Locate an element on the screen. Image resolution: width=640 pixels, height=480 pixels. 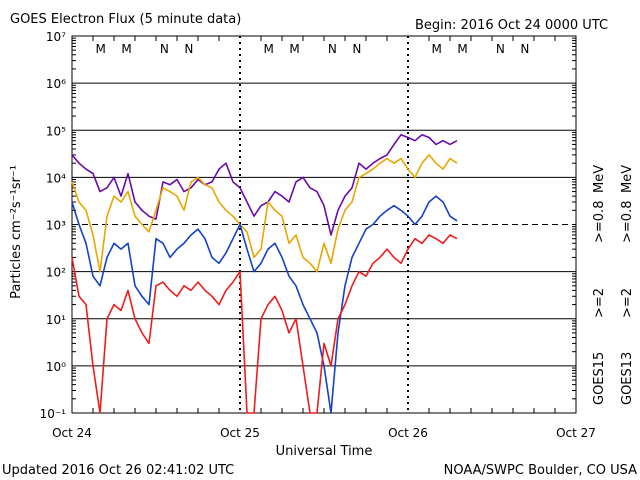
legend-goes13: GOES13 is located at coordinates (627, 378).